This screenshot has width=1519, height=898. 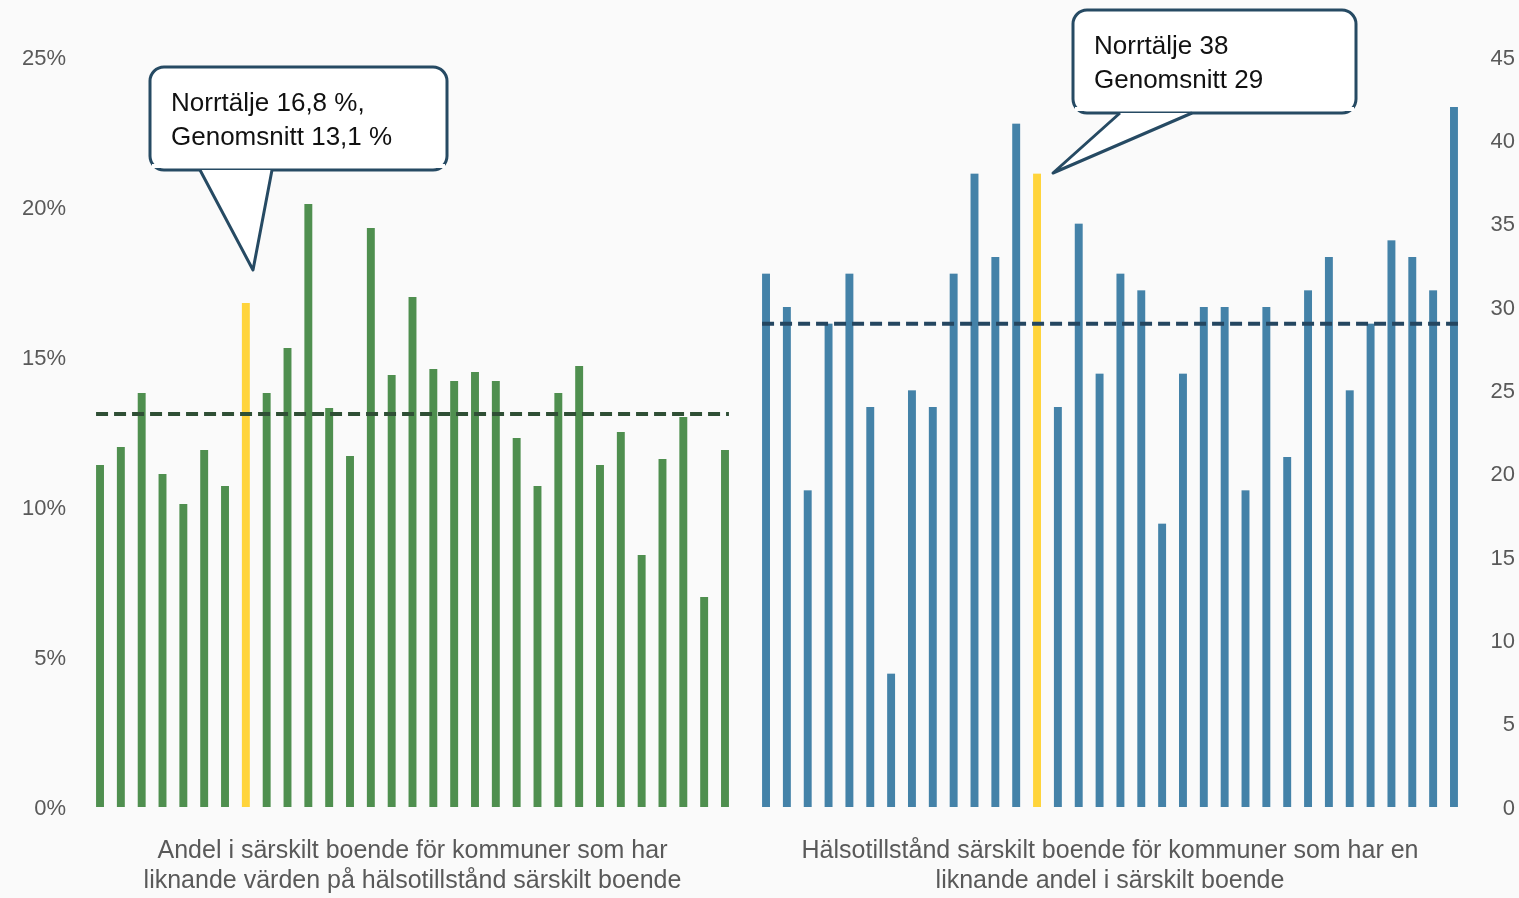 What do you see at coordinates (50, 657) in the screenshot?
I see `y-tick-label: 5%` at bounding box center [50, 657].